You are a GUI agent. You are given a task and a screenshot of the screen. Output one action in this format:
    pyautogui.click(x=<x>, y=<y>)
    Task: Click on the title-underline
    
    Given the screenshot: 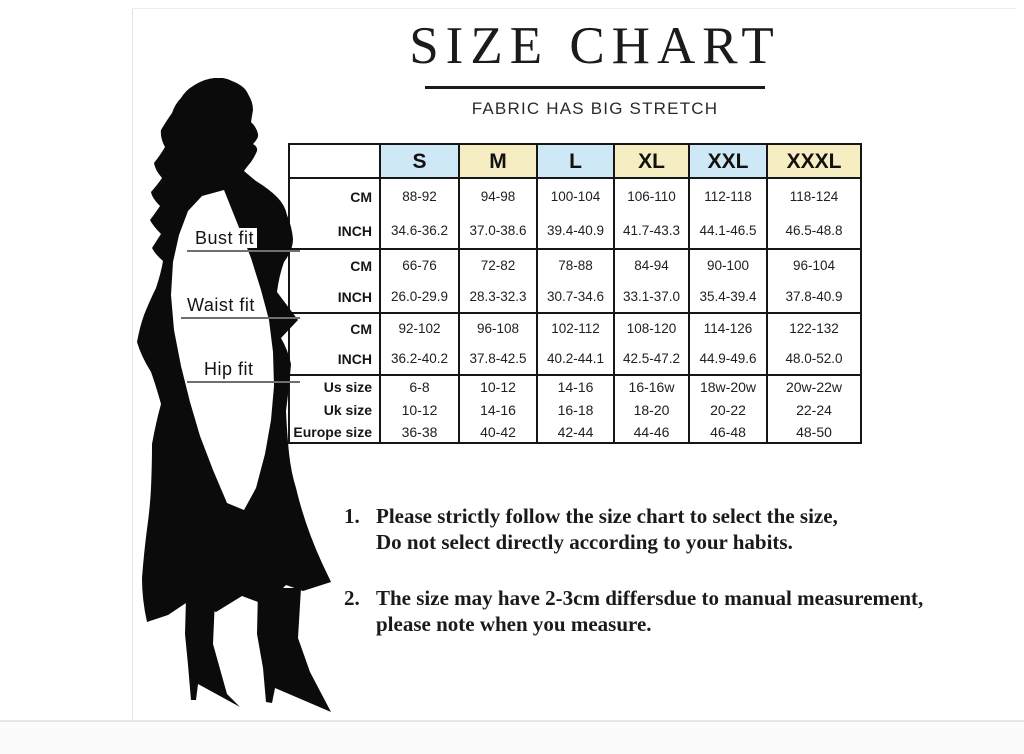 What is the action you would take?
    pyautogui.click(x=595, y=87)
    